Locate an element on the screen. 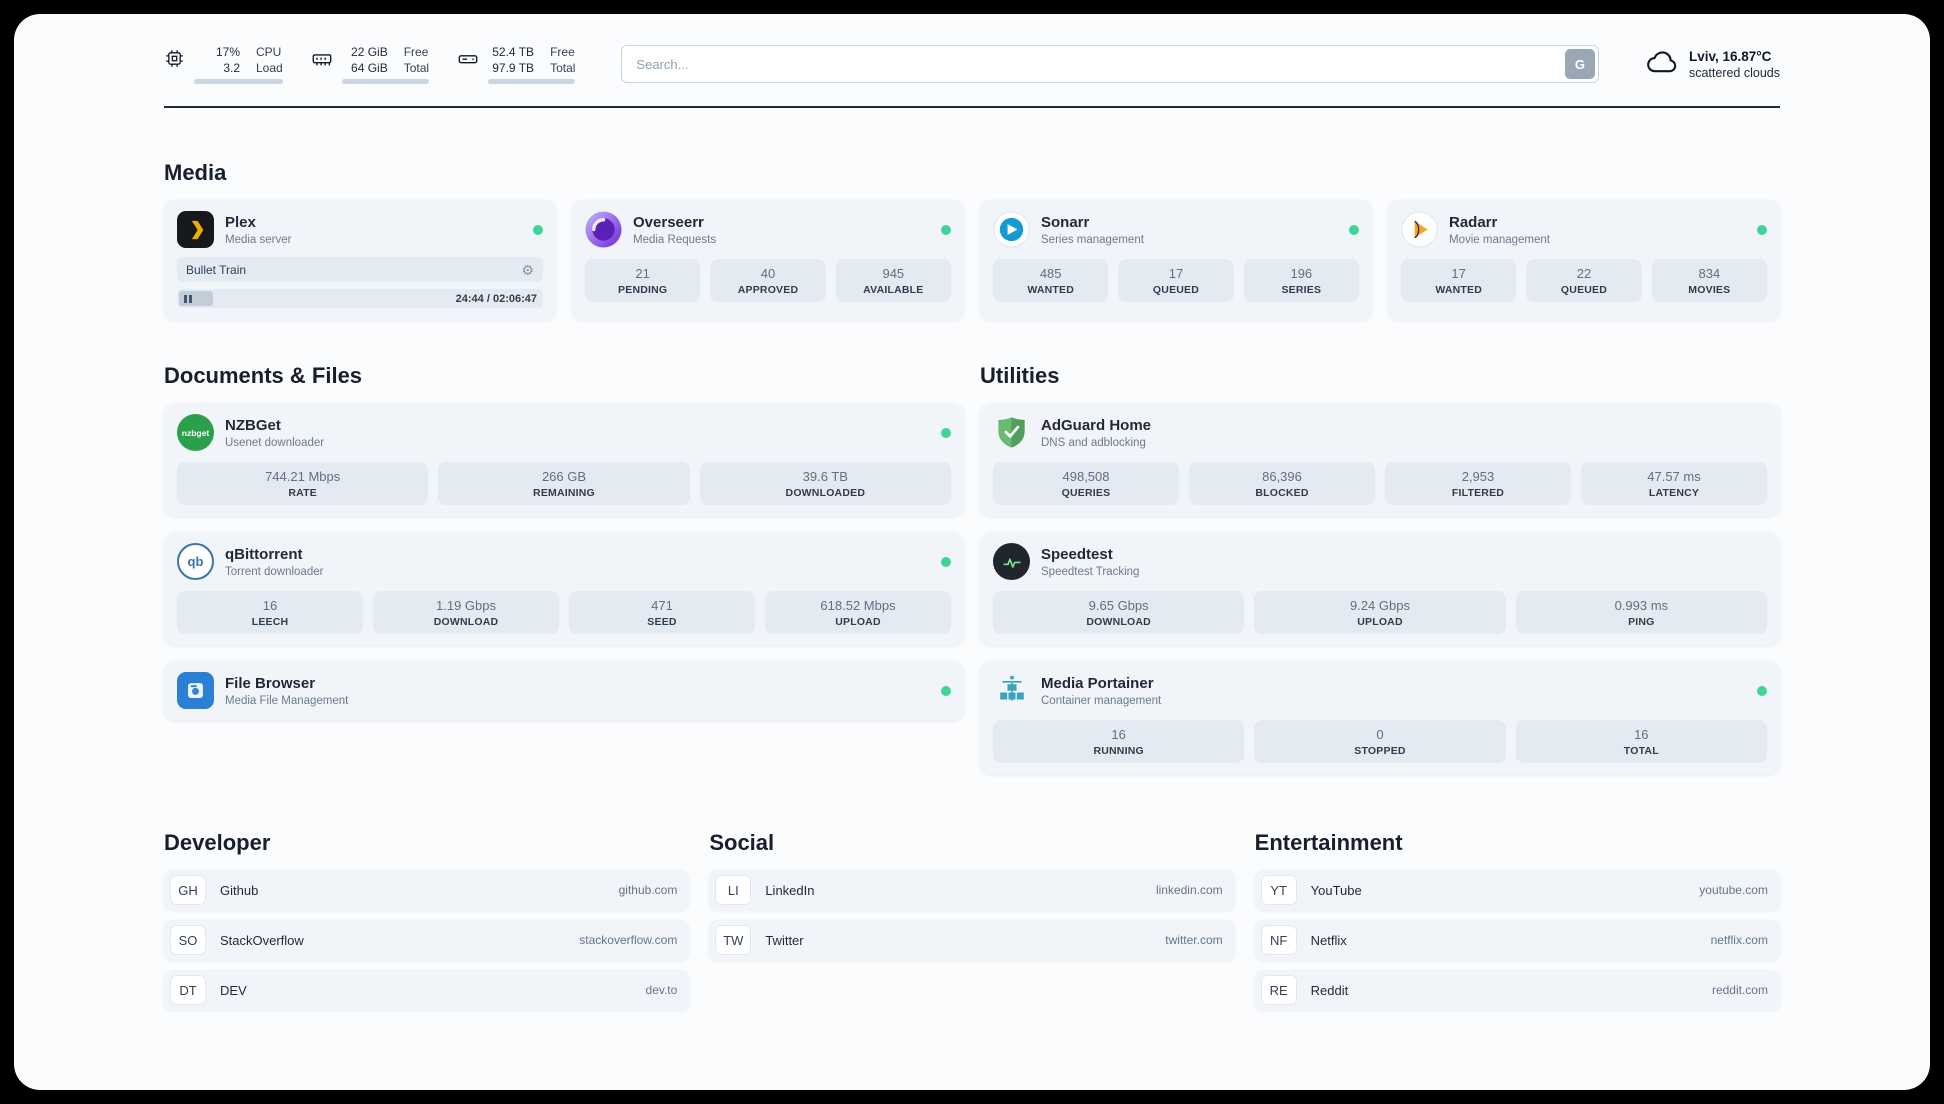  nzbget-icon: nzbget is located at coordinates (195, 432).